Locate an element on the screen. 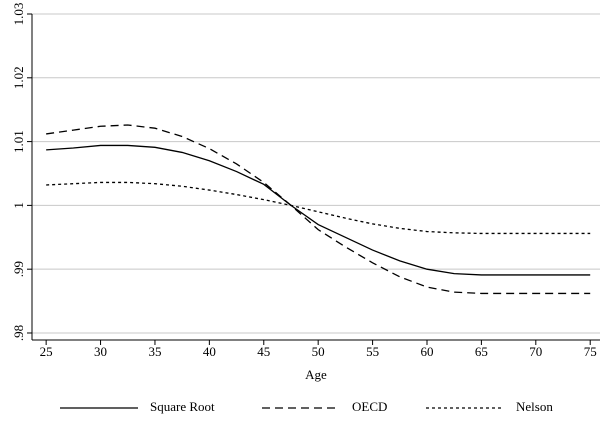 The image size is (600, 425). legend-label: Square Root is located at coordinates (182, 406).